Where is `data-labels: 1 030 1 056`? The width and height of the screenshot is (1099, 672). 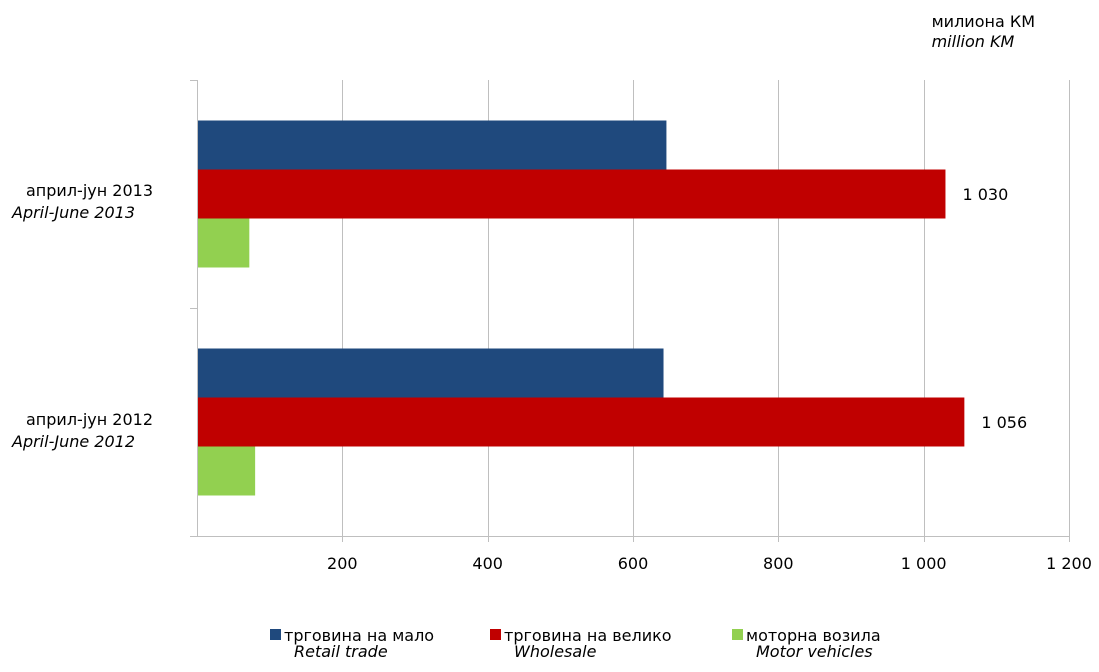 data-labels: 1 030 1 056 is located at coordinates (994, 308).